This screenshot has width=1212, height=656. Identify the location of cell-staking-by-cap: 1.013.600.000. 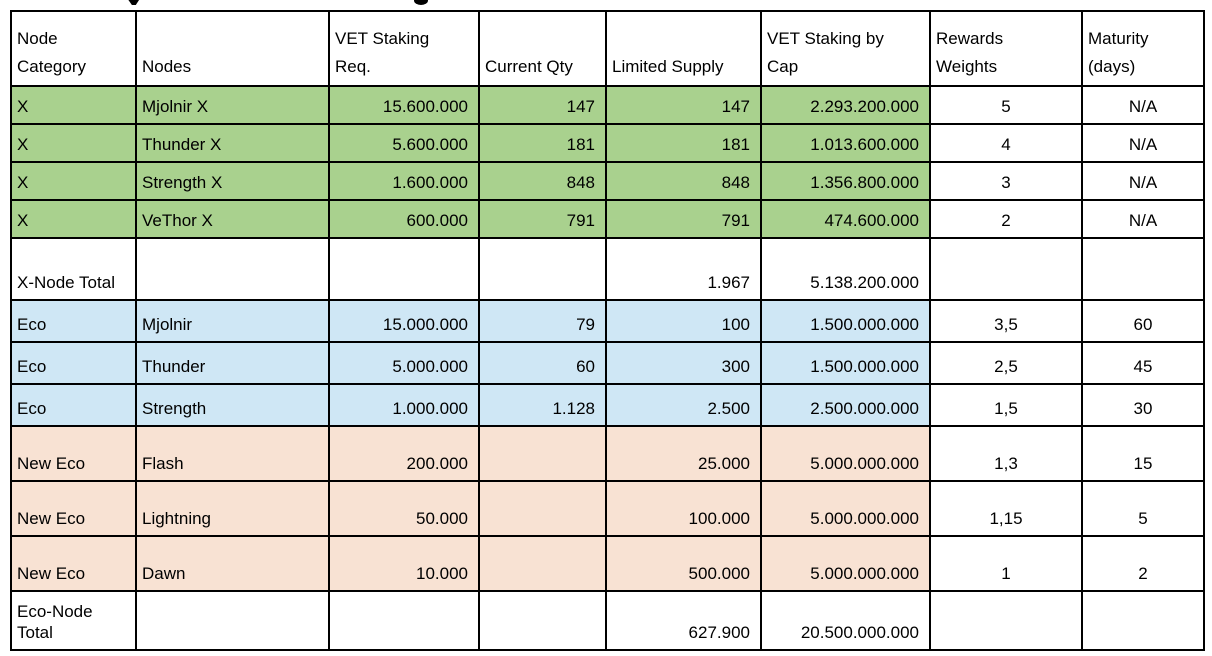
(845, 143).